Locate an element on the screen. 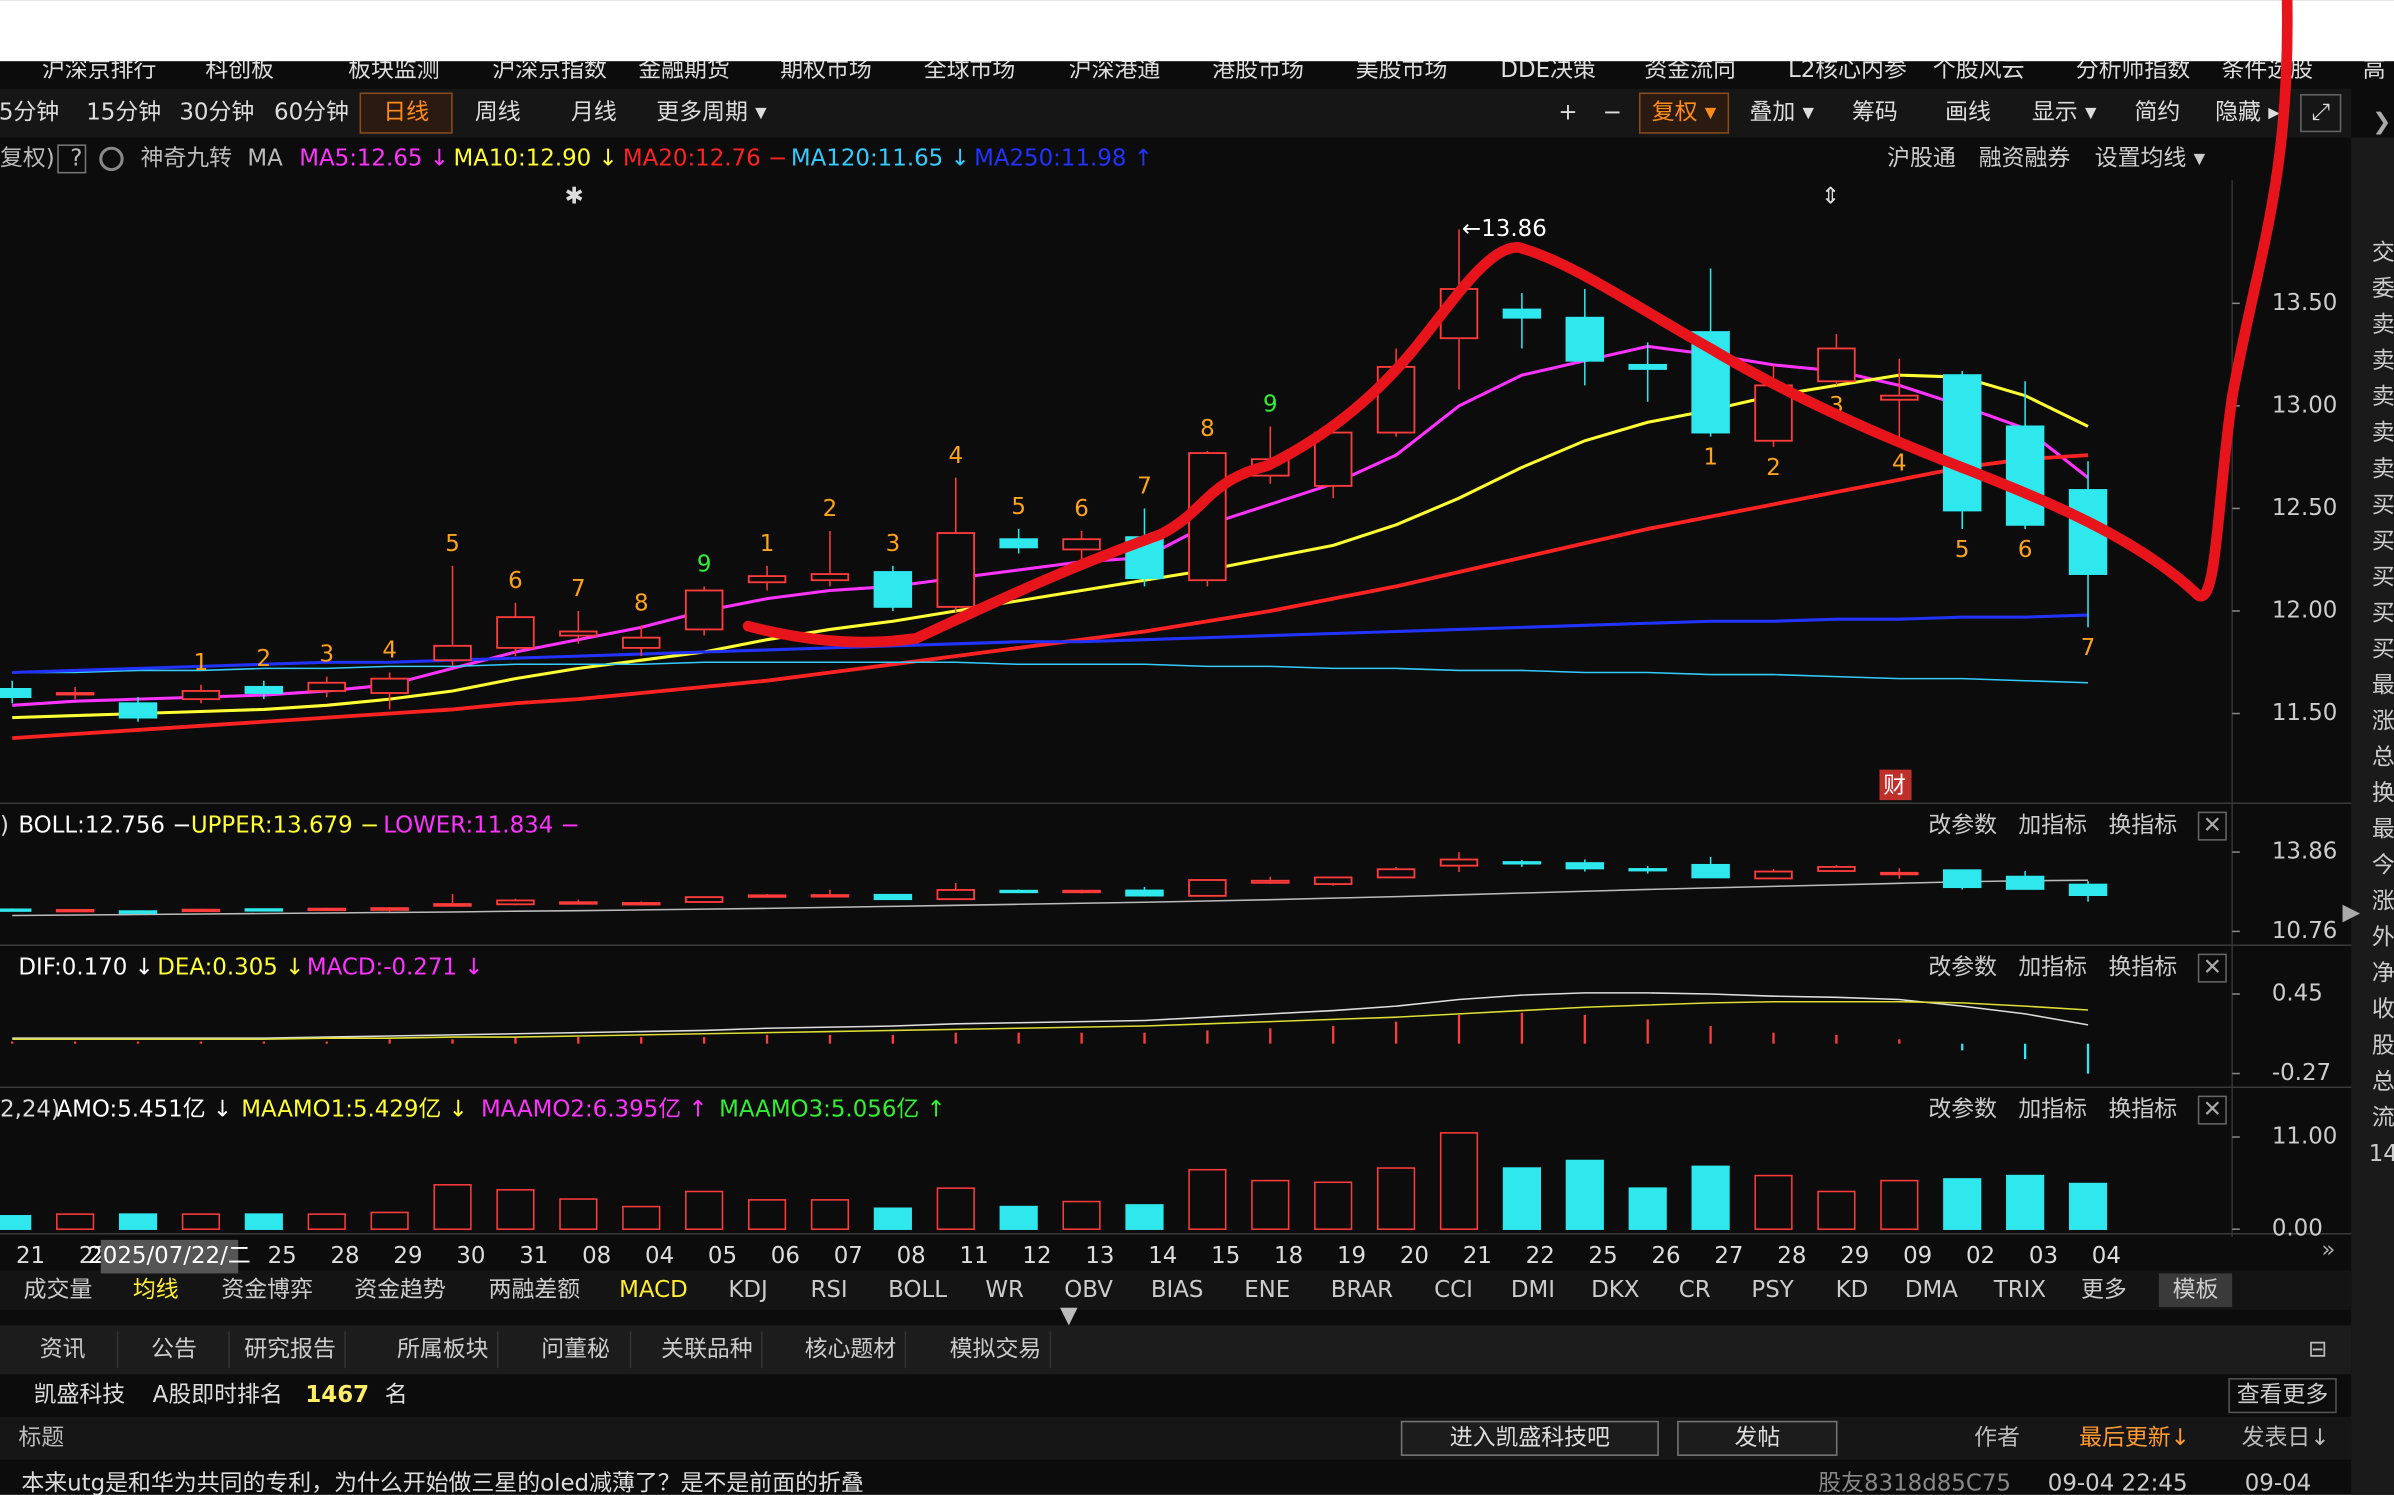 The height and width of the screenshot is (1495, 2394). side-label: 卖 is located at coordinates (2383, 325).